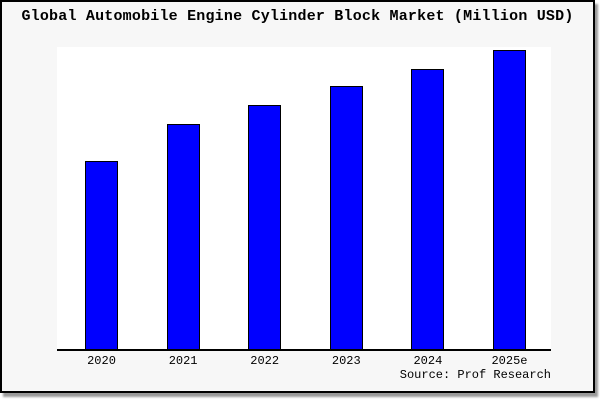 Image resolution: width=600 pixels, height=400 pixels. I want to click on x-tick-label-2024: 2024, so click(428, 361).